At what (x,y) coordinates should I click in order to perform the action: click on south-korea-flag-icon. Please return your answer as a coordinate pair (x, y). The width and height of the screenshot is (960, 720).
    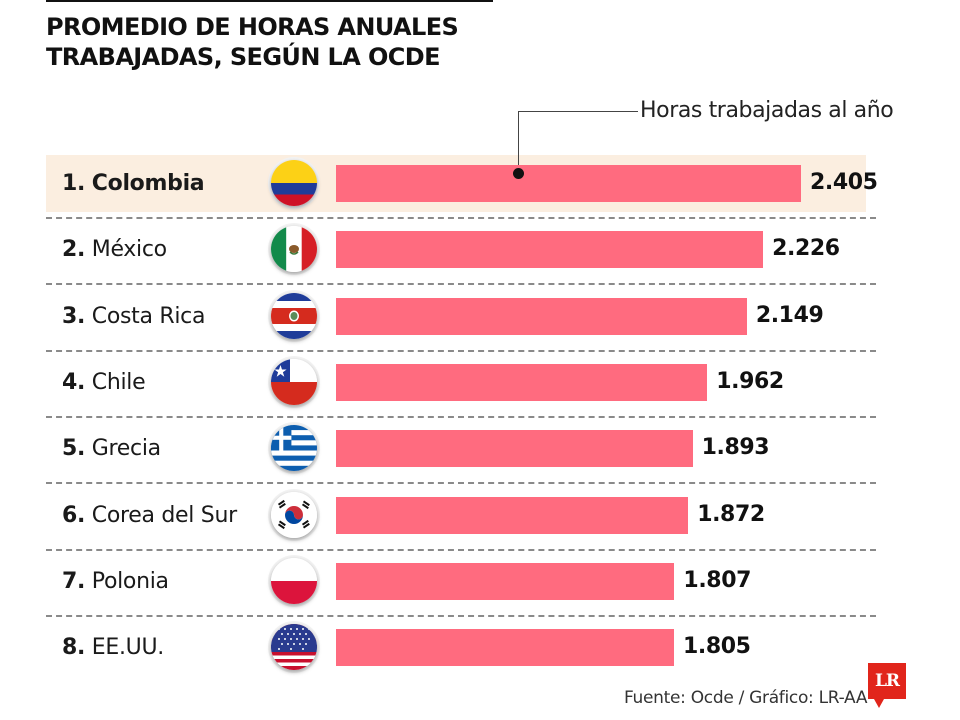
    Looking at the image, I should click on (294, 514).